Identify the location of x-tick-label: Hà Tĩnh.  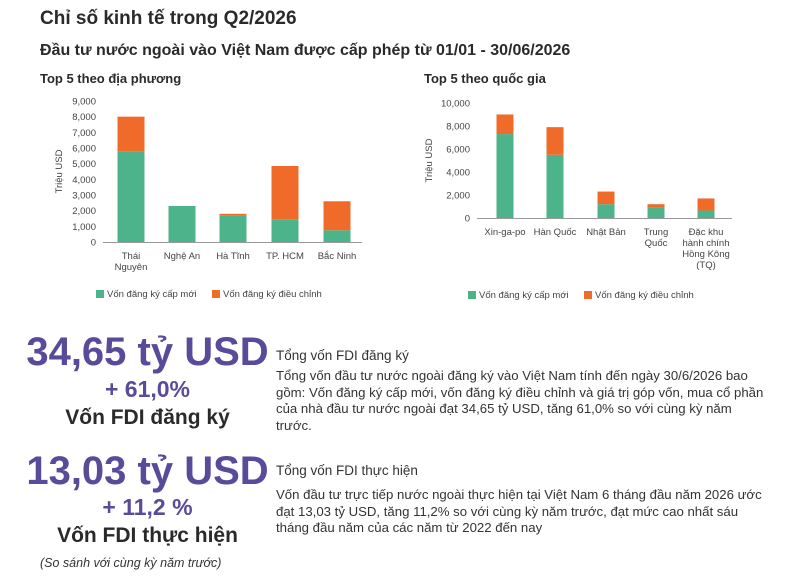
(233, 256).